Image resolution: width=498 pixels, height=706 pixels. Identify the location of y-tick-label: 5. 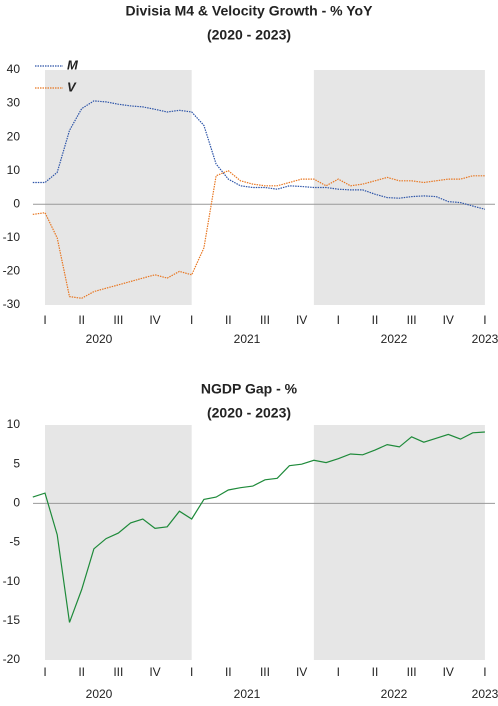
(16, 463).